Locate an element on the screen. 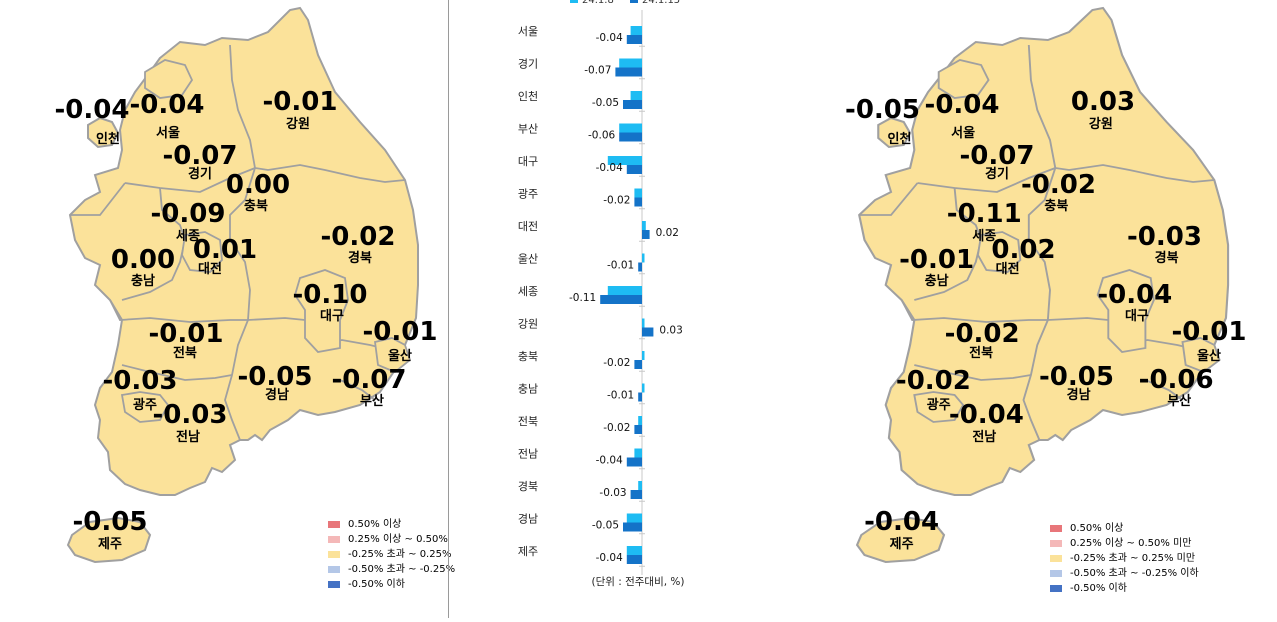  legend-label: 0.25% 이상 ~ 0.50% 미만 is located at coordinates (1131, 543).